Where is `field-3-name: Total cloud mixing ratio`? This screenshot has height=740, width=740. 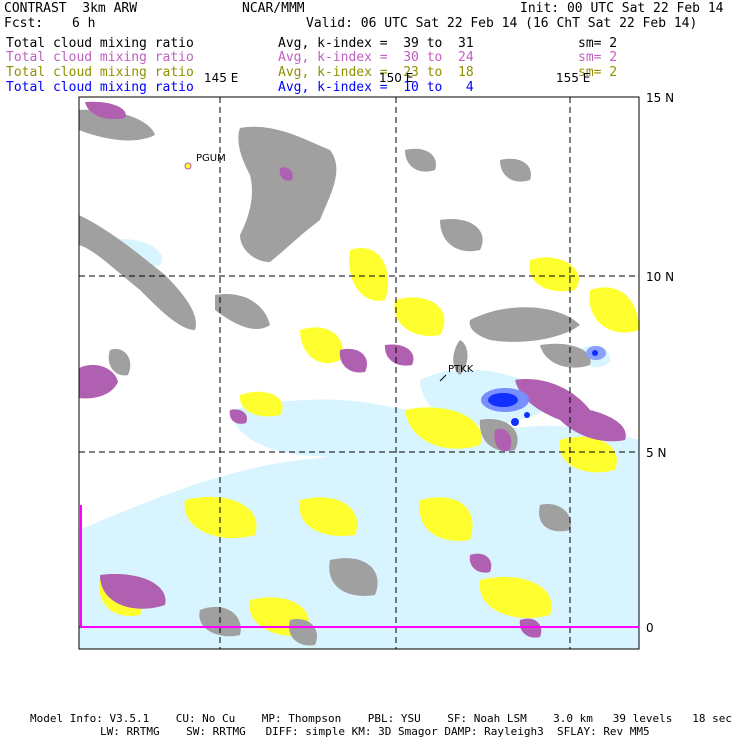
field-3-name: Total cloud mixing ratio is located at coordinates (100, 72).